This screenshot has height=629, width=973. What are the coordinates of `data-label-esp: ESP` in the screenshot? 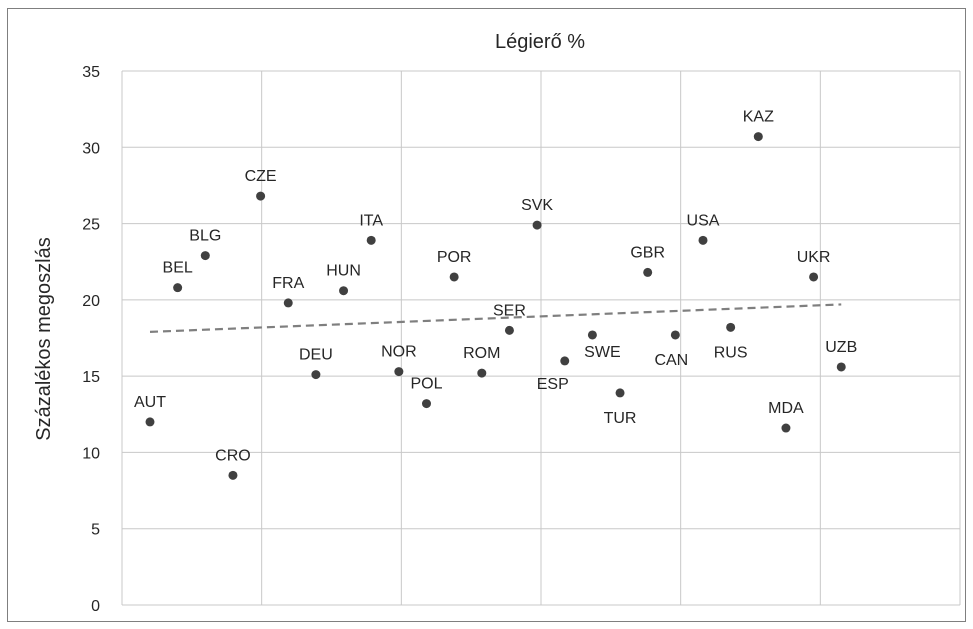 It's located at (553, 384).